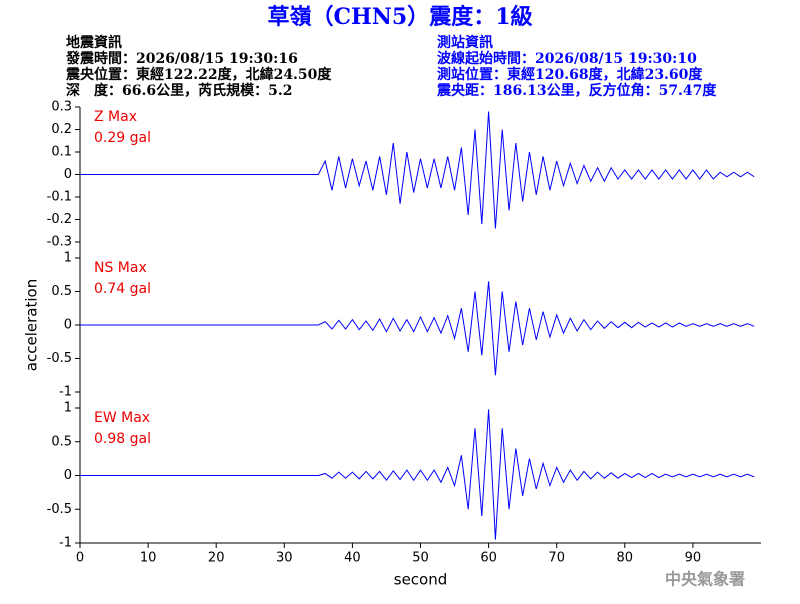  I want to click on y-tick-label: -0.2, so click(59, 219).